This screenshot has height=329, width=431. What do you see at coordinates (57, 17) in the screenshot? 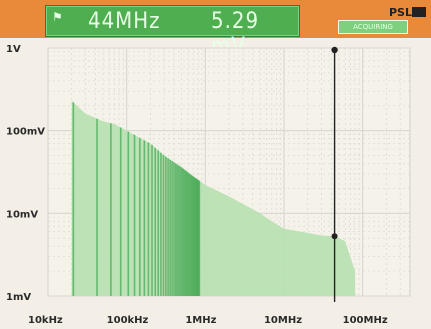
I see `marker-flag-icon: ⚑` at bounding box center [57, 17].